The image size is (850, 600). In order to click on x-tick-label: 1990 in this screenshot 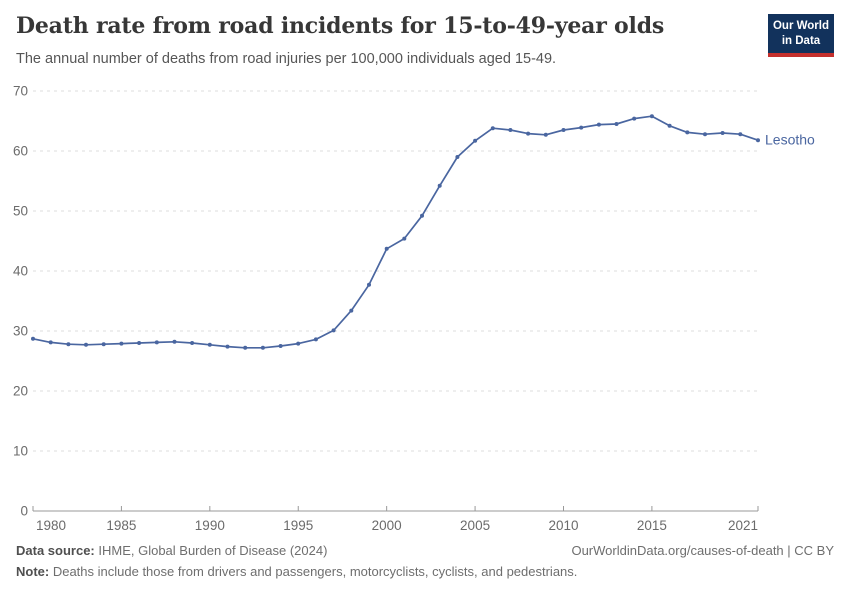, I will do `click(210, 525)`.